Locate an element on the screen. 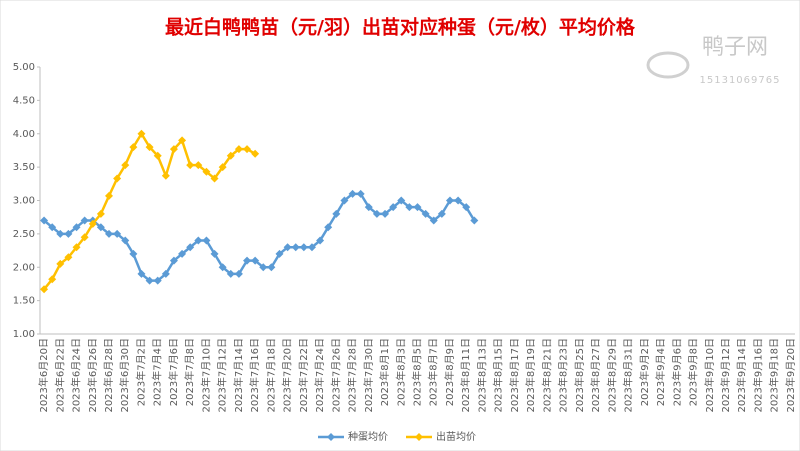 Image resolution: width=800 pixels, height=451 pixels. x-tick-label: 2023年8月25日 is located at coordinates (579, 375).